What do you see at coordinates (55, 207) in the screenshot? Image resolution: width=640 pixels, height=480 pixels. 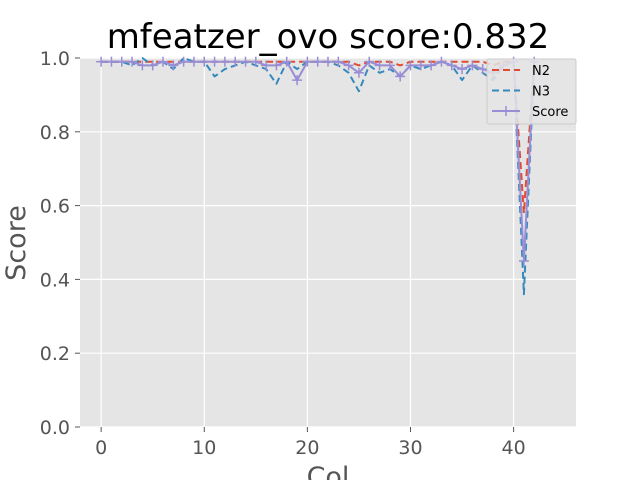 I see `y-tick-label: 0.6` at bounding box center [55, 207].